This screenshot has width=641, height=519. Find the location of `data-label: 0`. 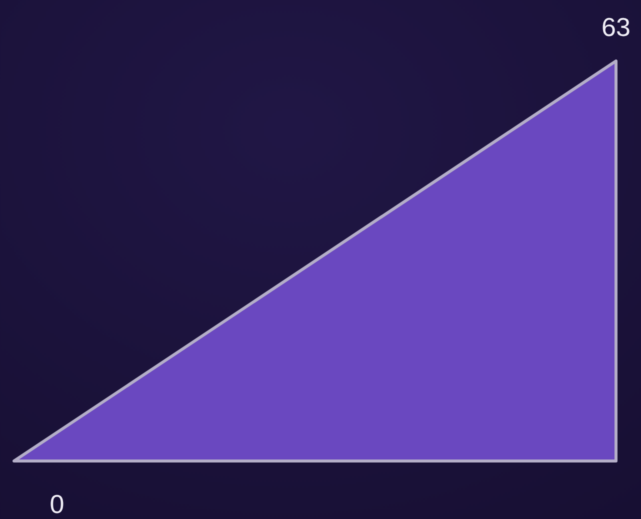

data-label: 0 is located at coordinates (57, 504).